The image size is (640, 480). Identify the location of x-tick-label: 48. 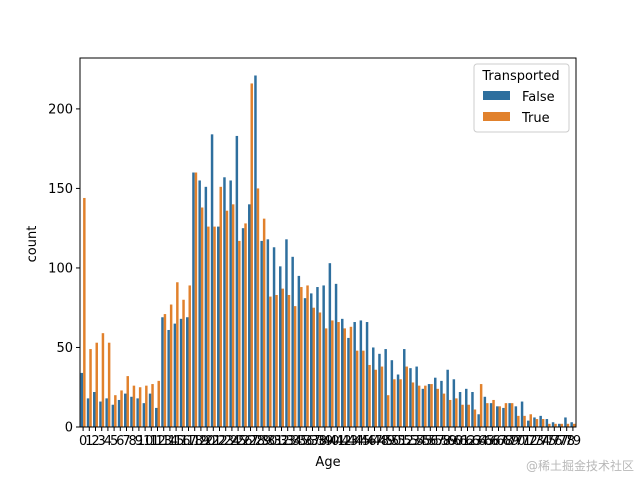
(380, 441).